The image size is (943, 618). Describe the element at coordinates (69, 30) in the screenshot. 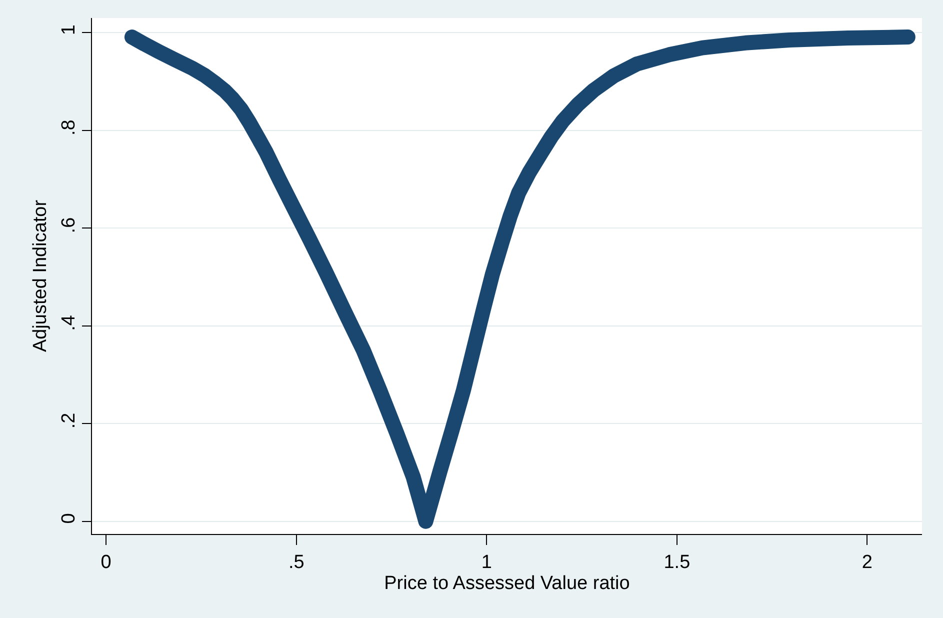

I see `y-tick-label: 1` at that location.